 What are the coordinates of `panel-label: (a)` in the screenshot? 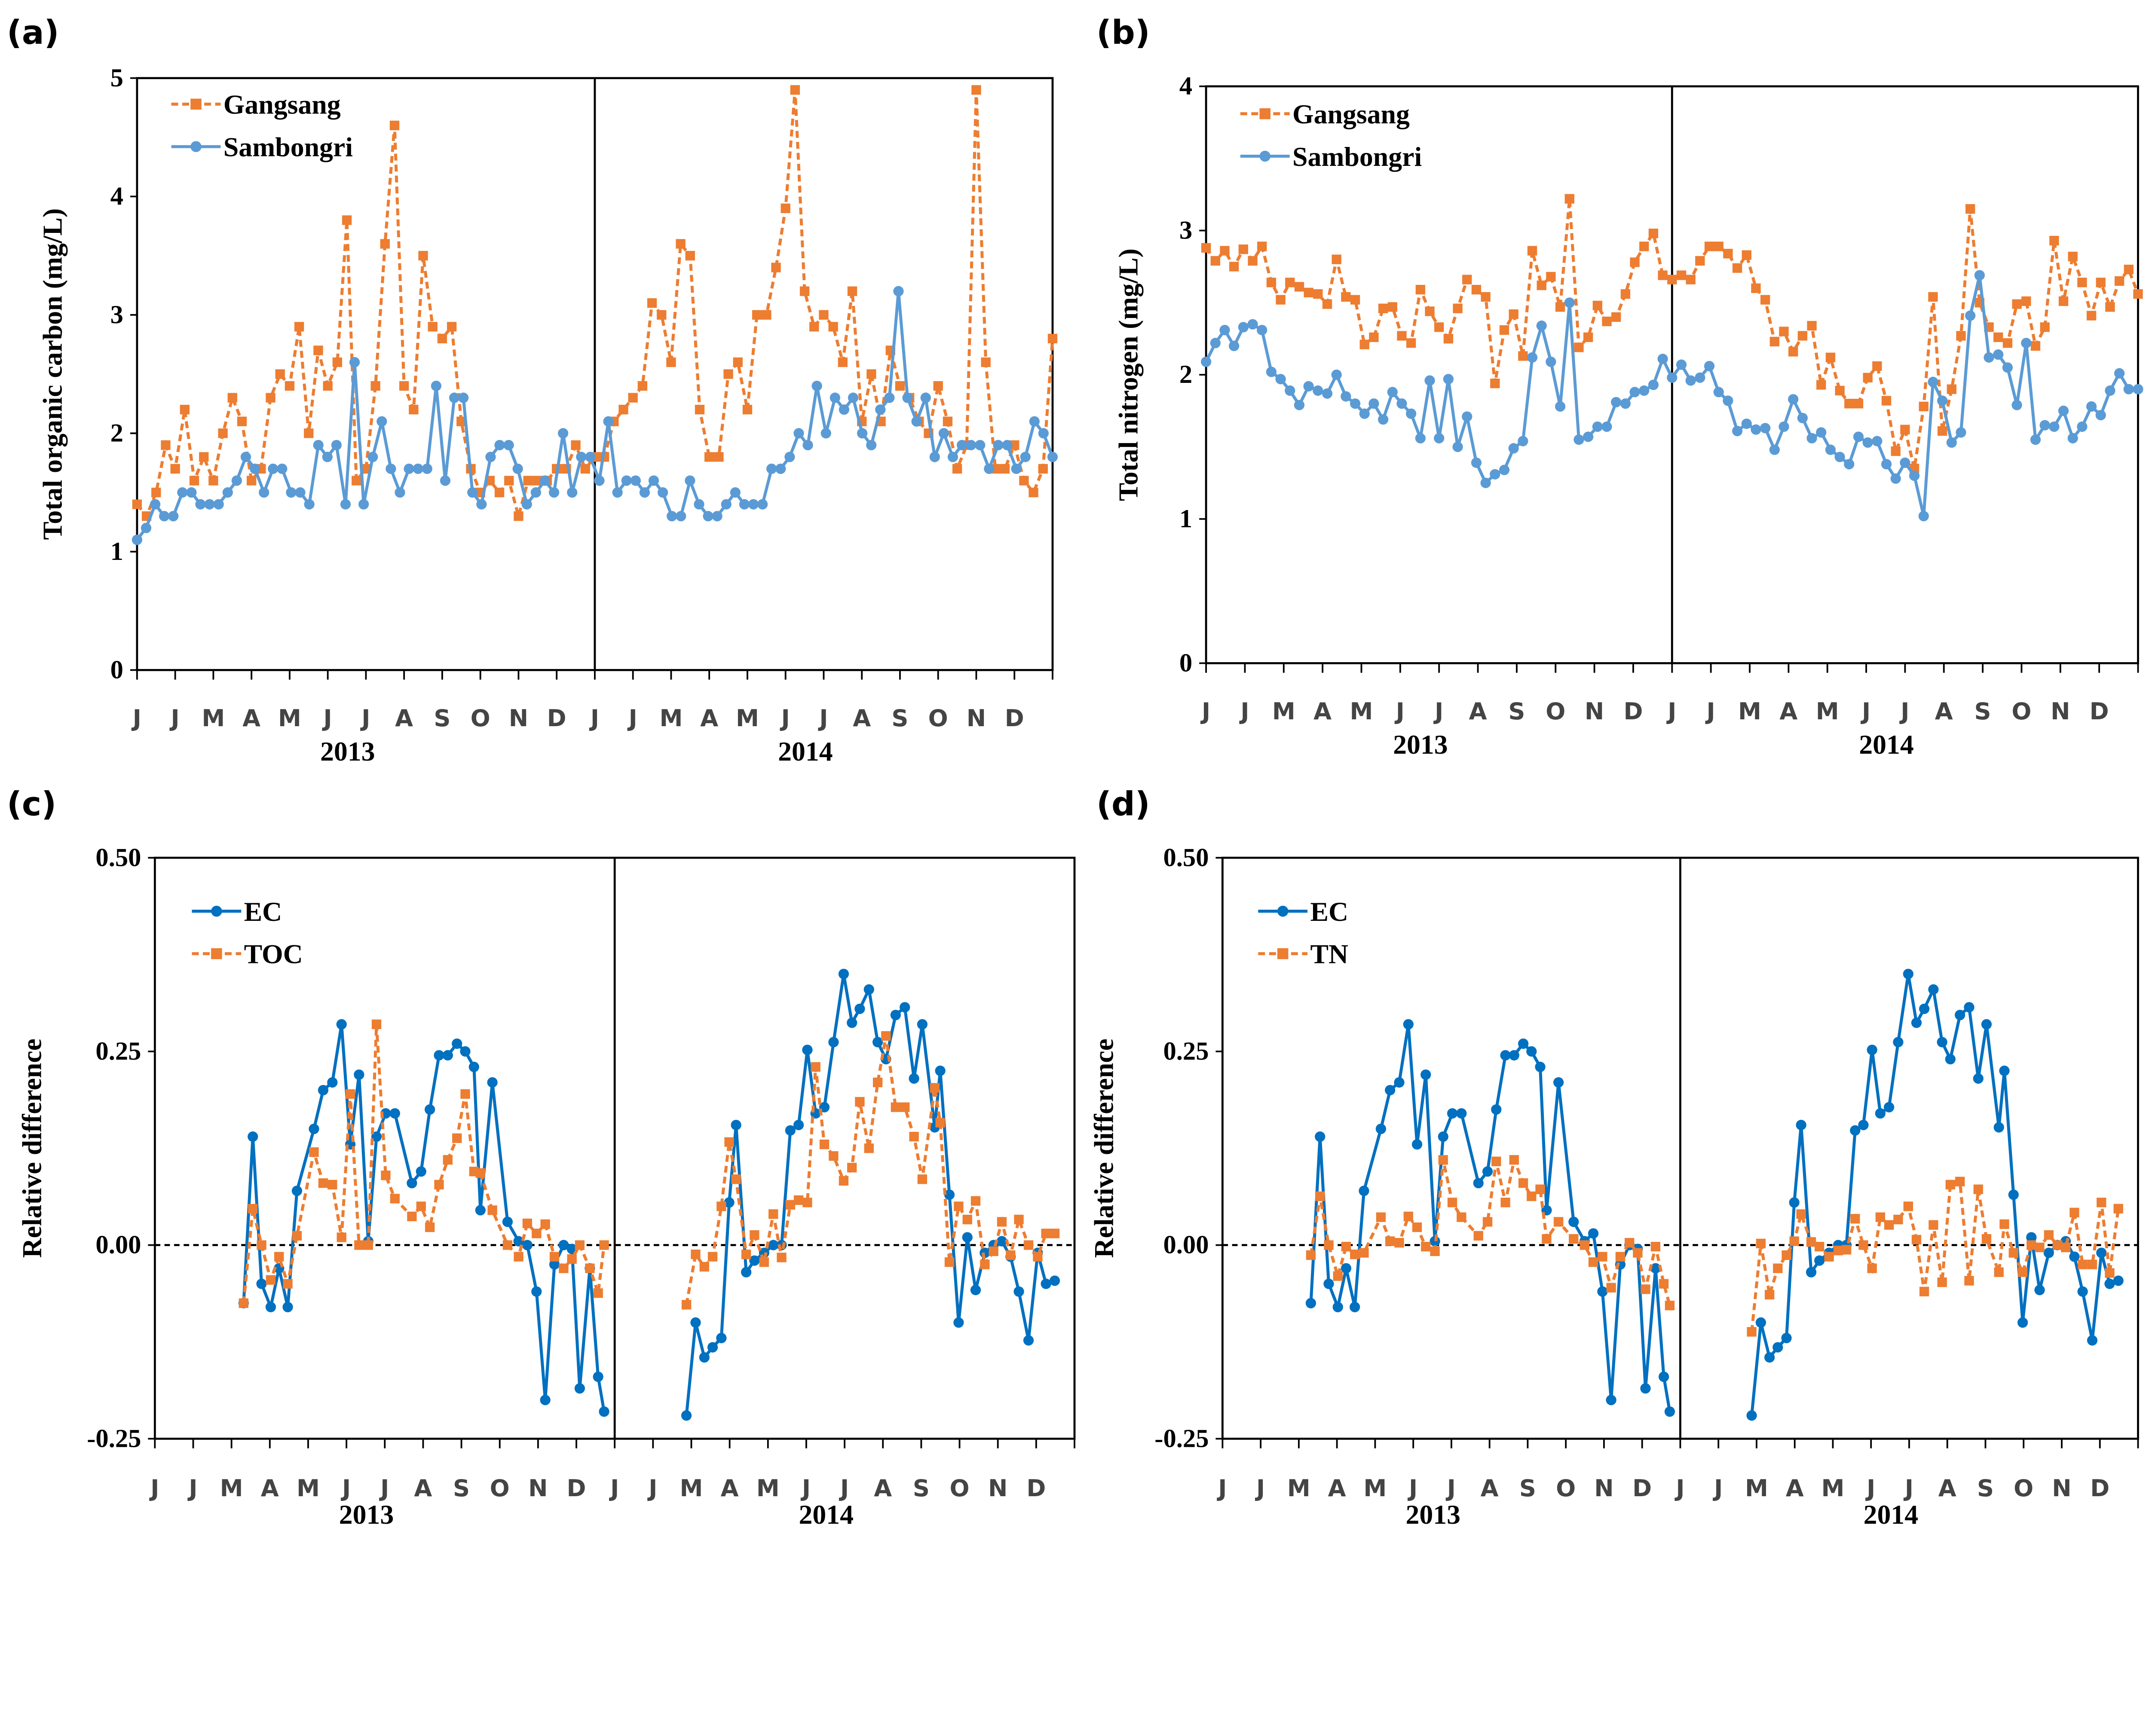 It's located at (33, 33).